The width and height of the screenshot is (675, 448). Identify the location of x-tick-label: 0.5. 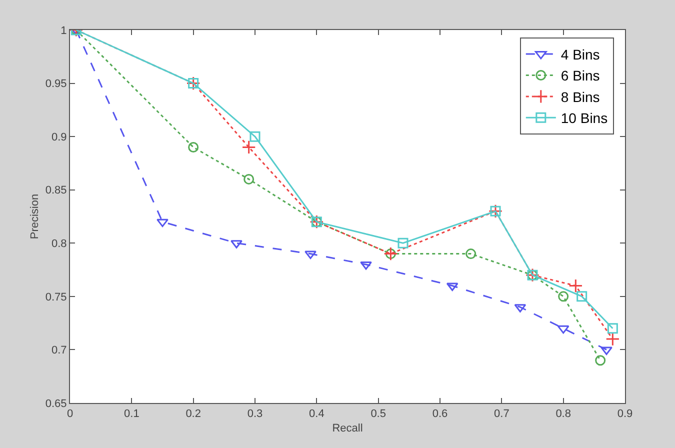
(378, 414).